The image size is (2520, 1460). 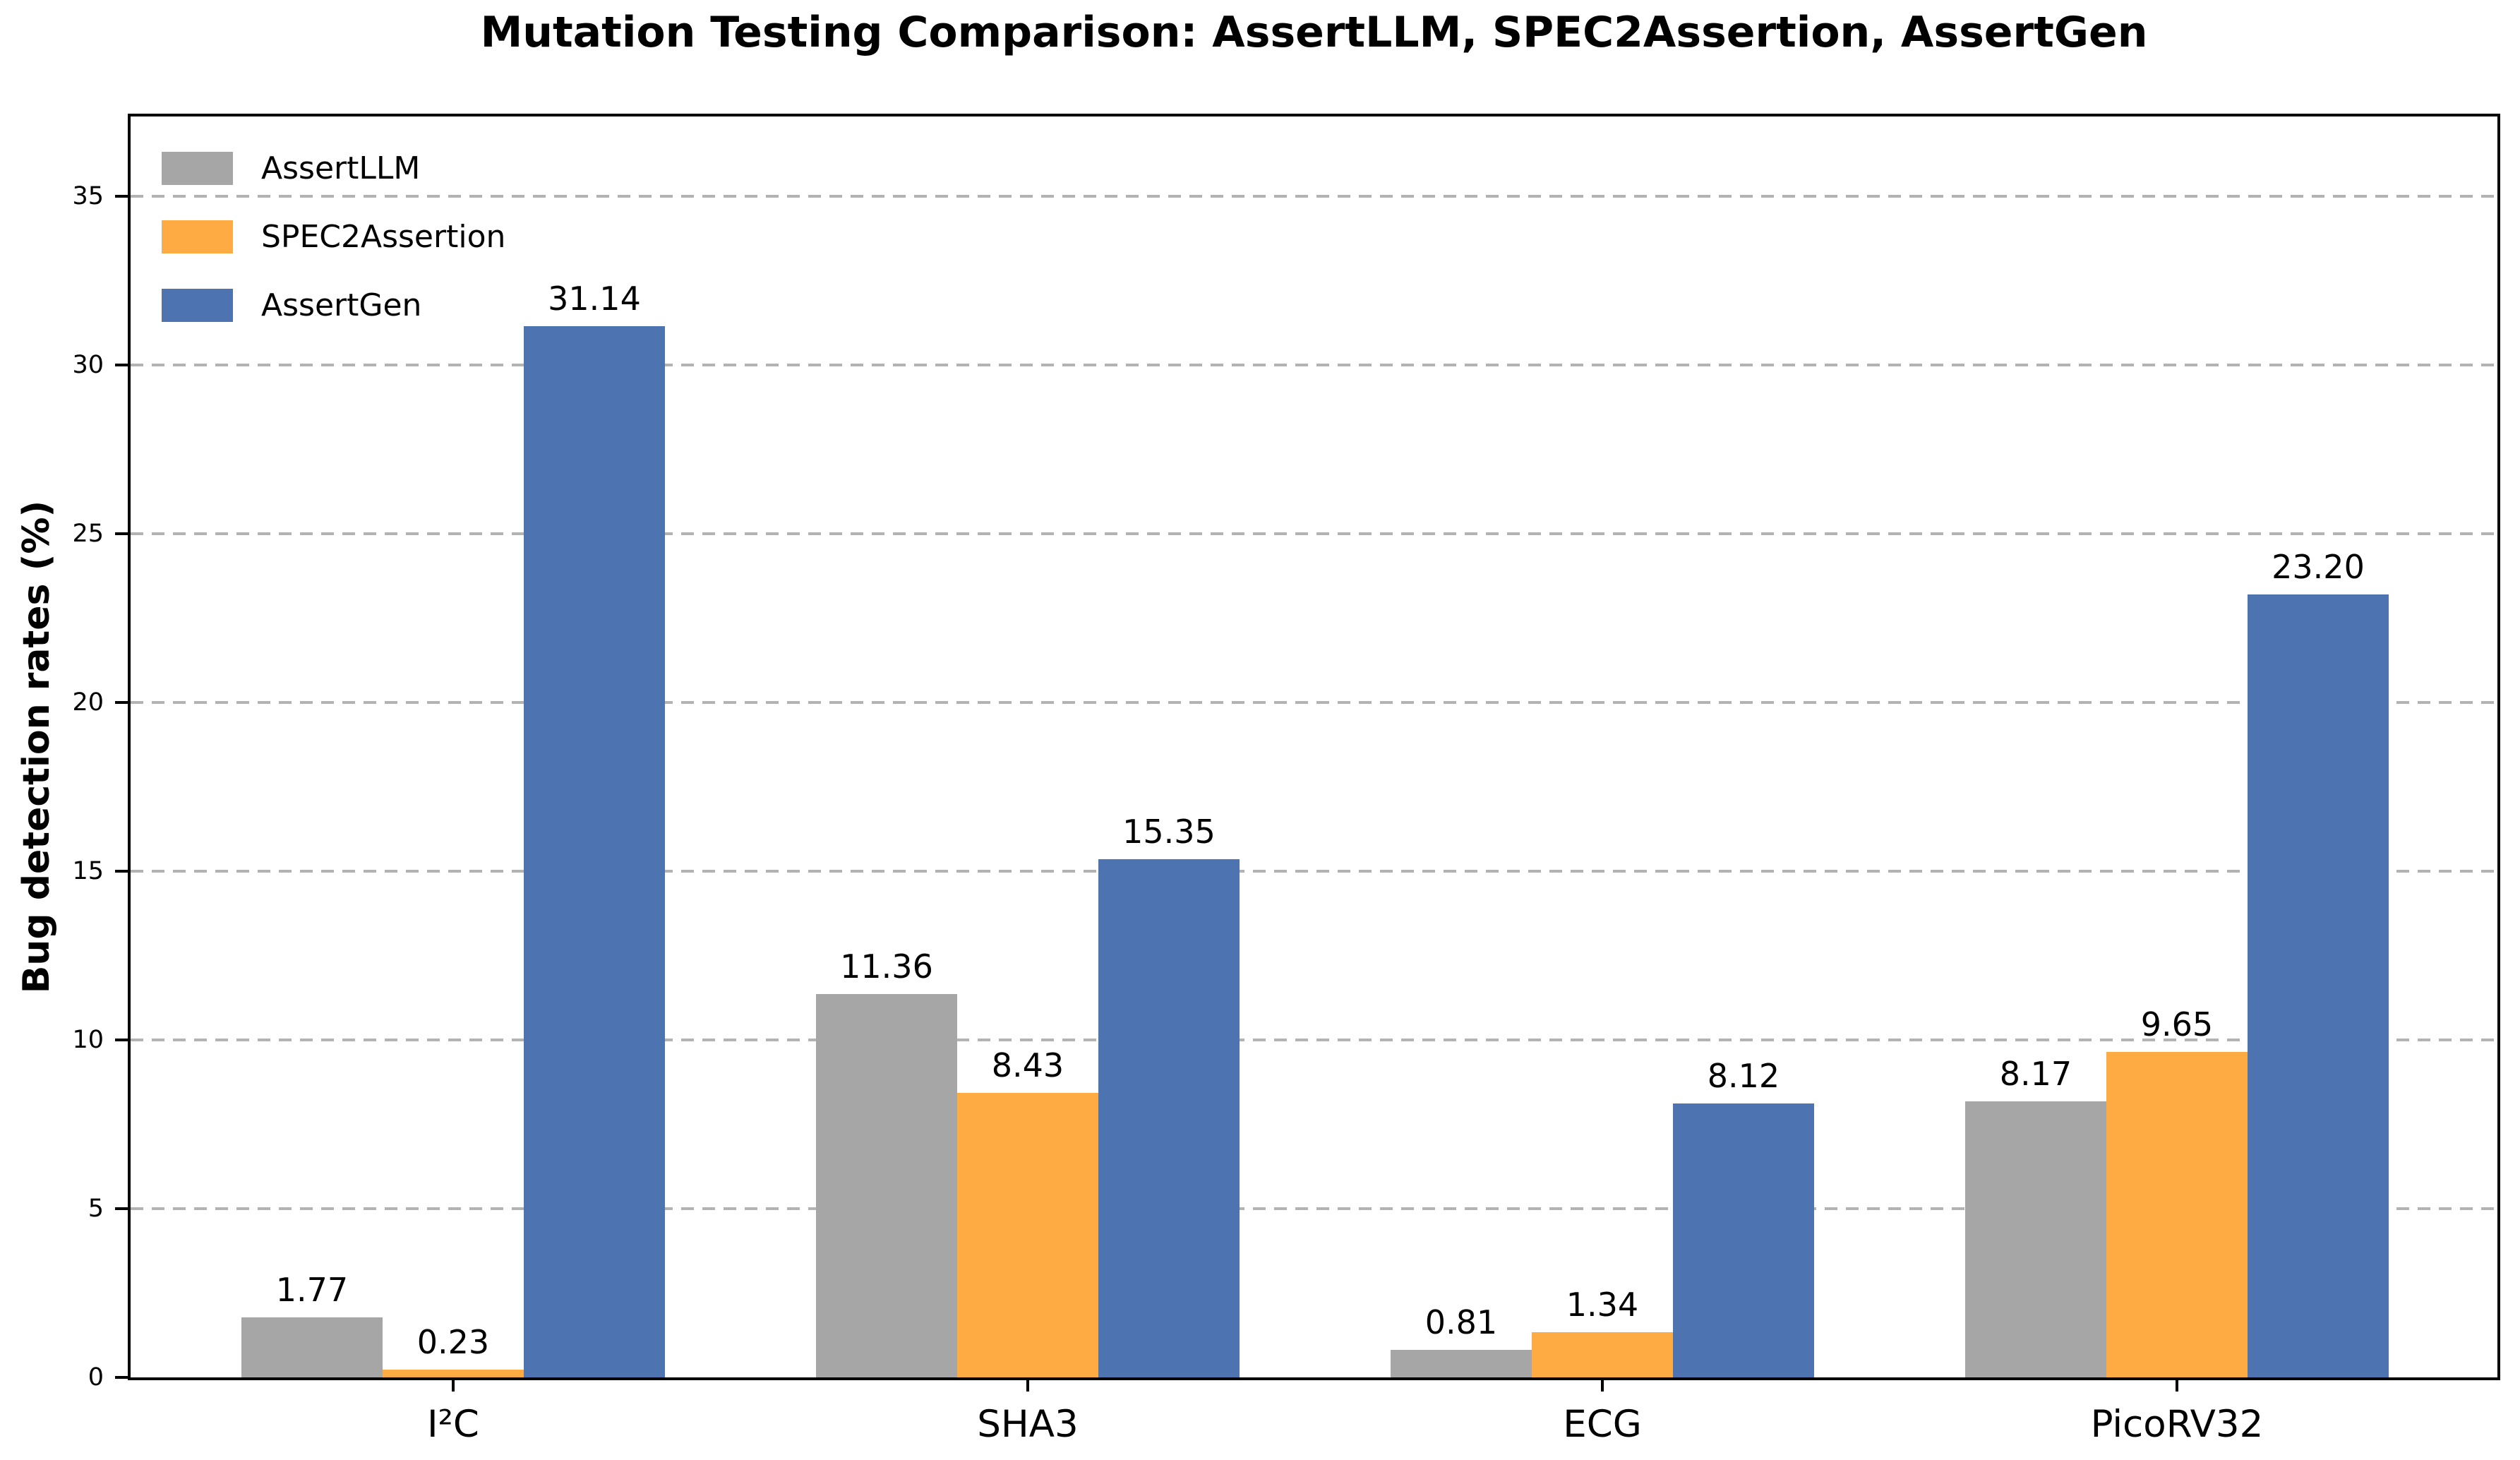 What do you see at coordinates (198, 236) in the screenshot?
I see `legend-swatch-spec2assertion` at bounding box center [198, 236].